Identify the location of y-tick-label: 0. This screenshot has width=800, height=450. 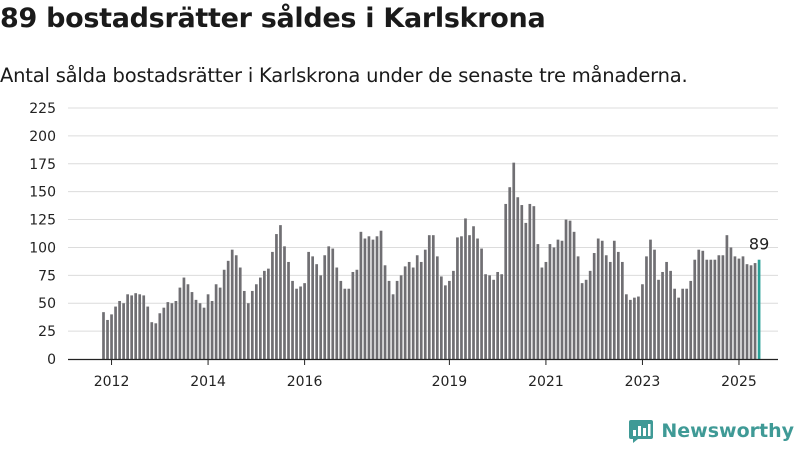
(51, 360).